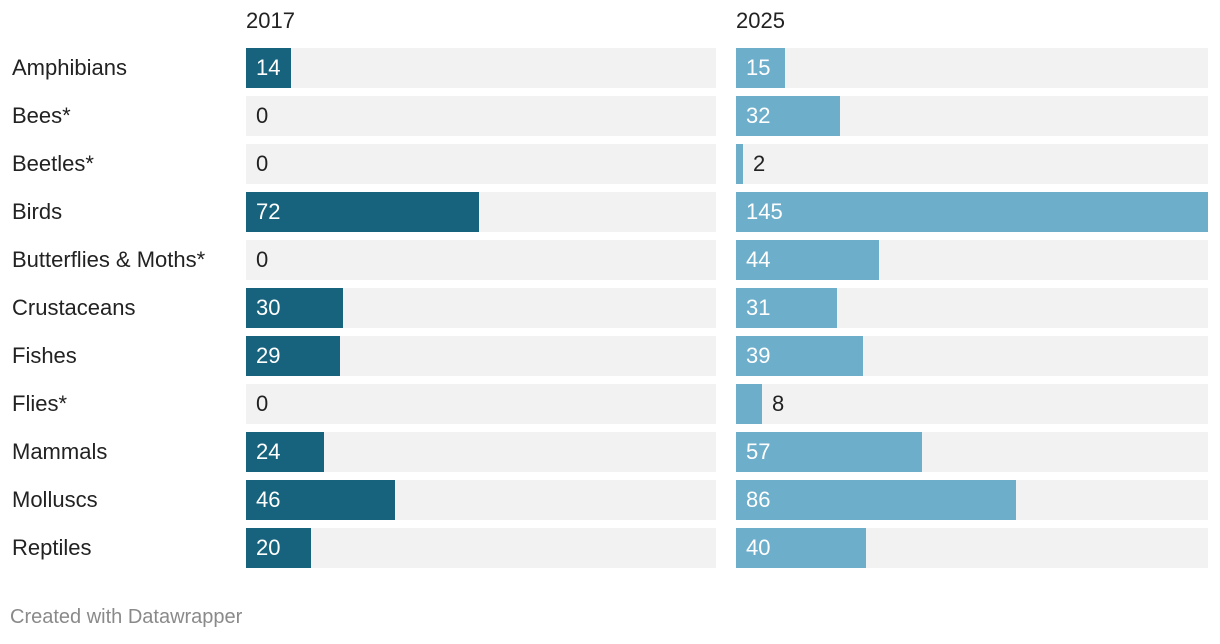  I want to click on bar-2025-butterflies-moths, so click(807, 260).